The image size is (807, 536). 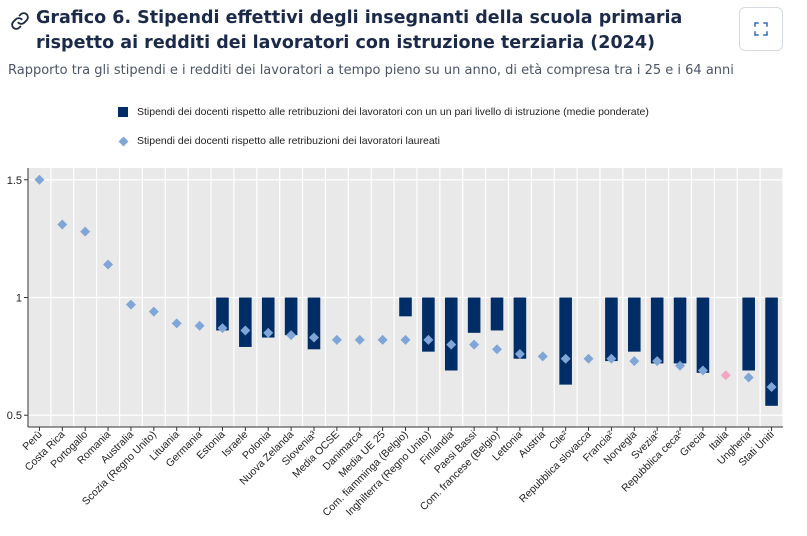 I want to click on x-tick-label: Grecia, so click(x=693, y=444).